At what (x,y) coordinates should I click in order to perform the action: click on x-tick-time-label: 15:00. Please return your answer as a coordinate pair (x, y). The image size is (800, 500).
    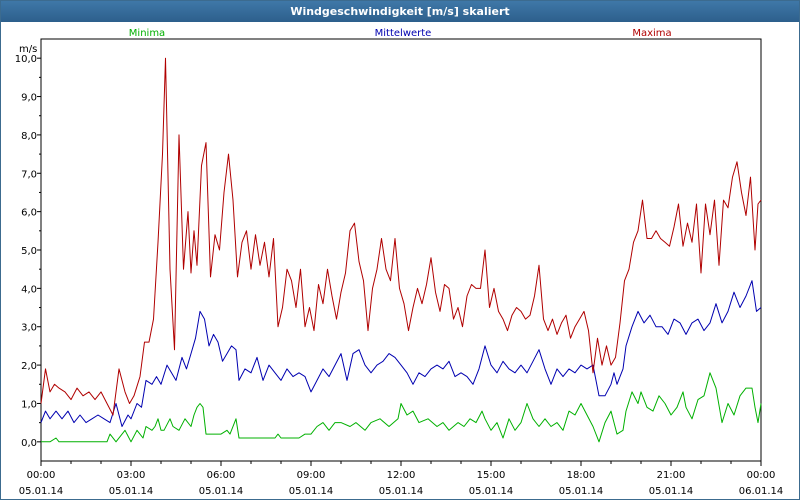
    Looking at the image, I should click on (491, 475).